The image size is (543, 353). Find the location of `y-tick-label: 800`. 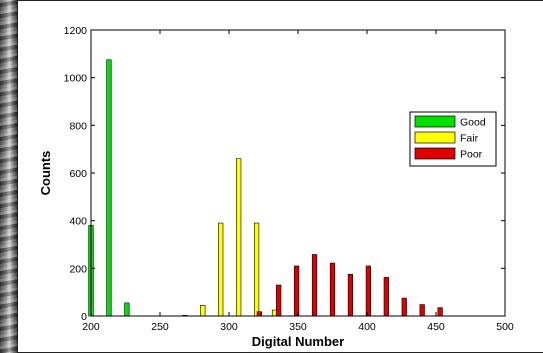

y-tick-label: 800 is located at coordinates (78, 126).